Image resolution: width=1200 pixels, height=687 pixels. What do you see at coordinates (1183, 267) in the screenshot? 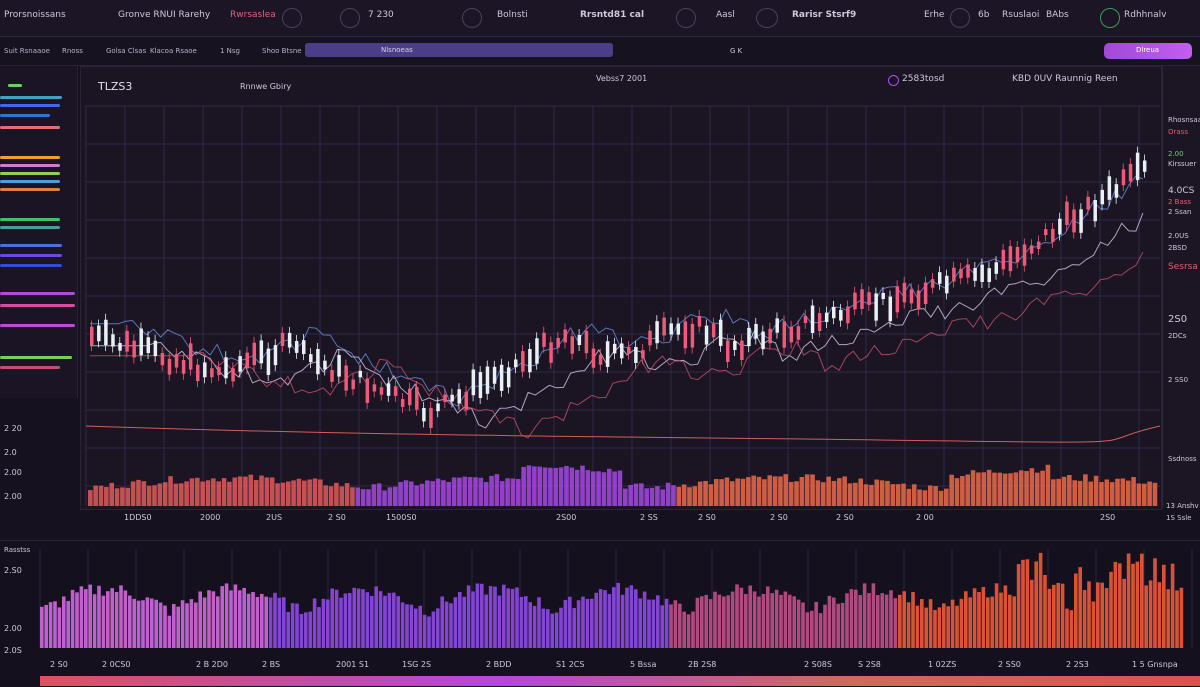
I see `right-panel-item: Sesrsa` at bounding box center [1183, 267].